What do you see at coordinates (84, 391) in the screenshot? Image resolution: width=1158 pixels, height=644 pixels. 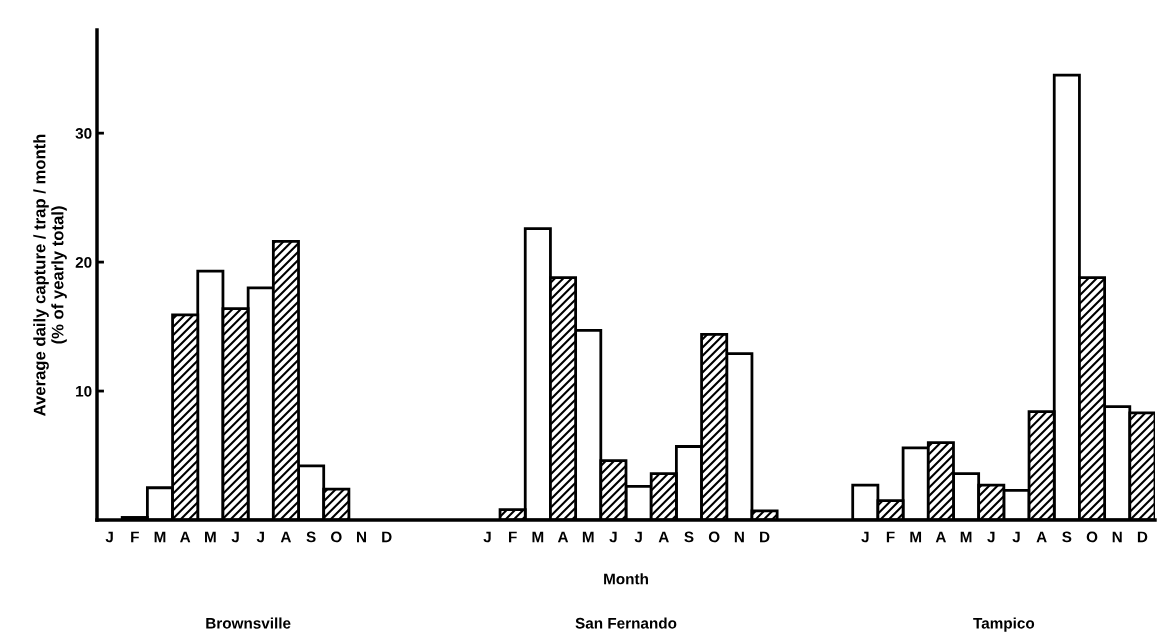 I see `y-tick-label: 10` at bounding box center [84, 391].